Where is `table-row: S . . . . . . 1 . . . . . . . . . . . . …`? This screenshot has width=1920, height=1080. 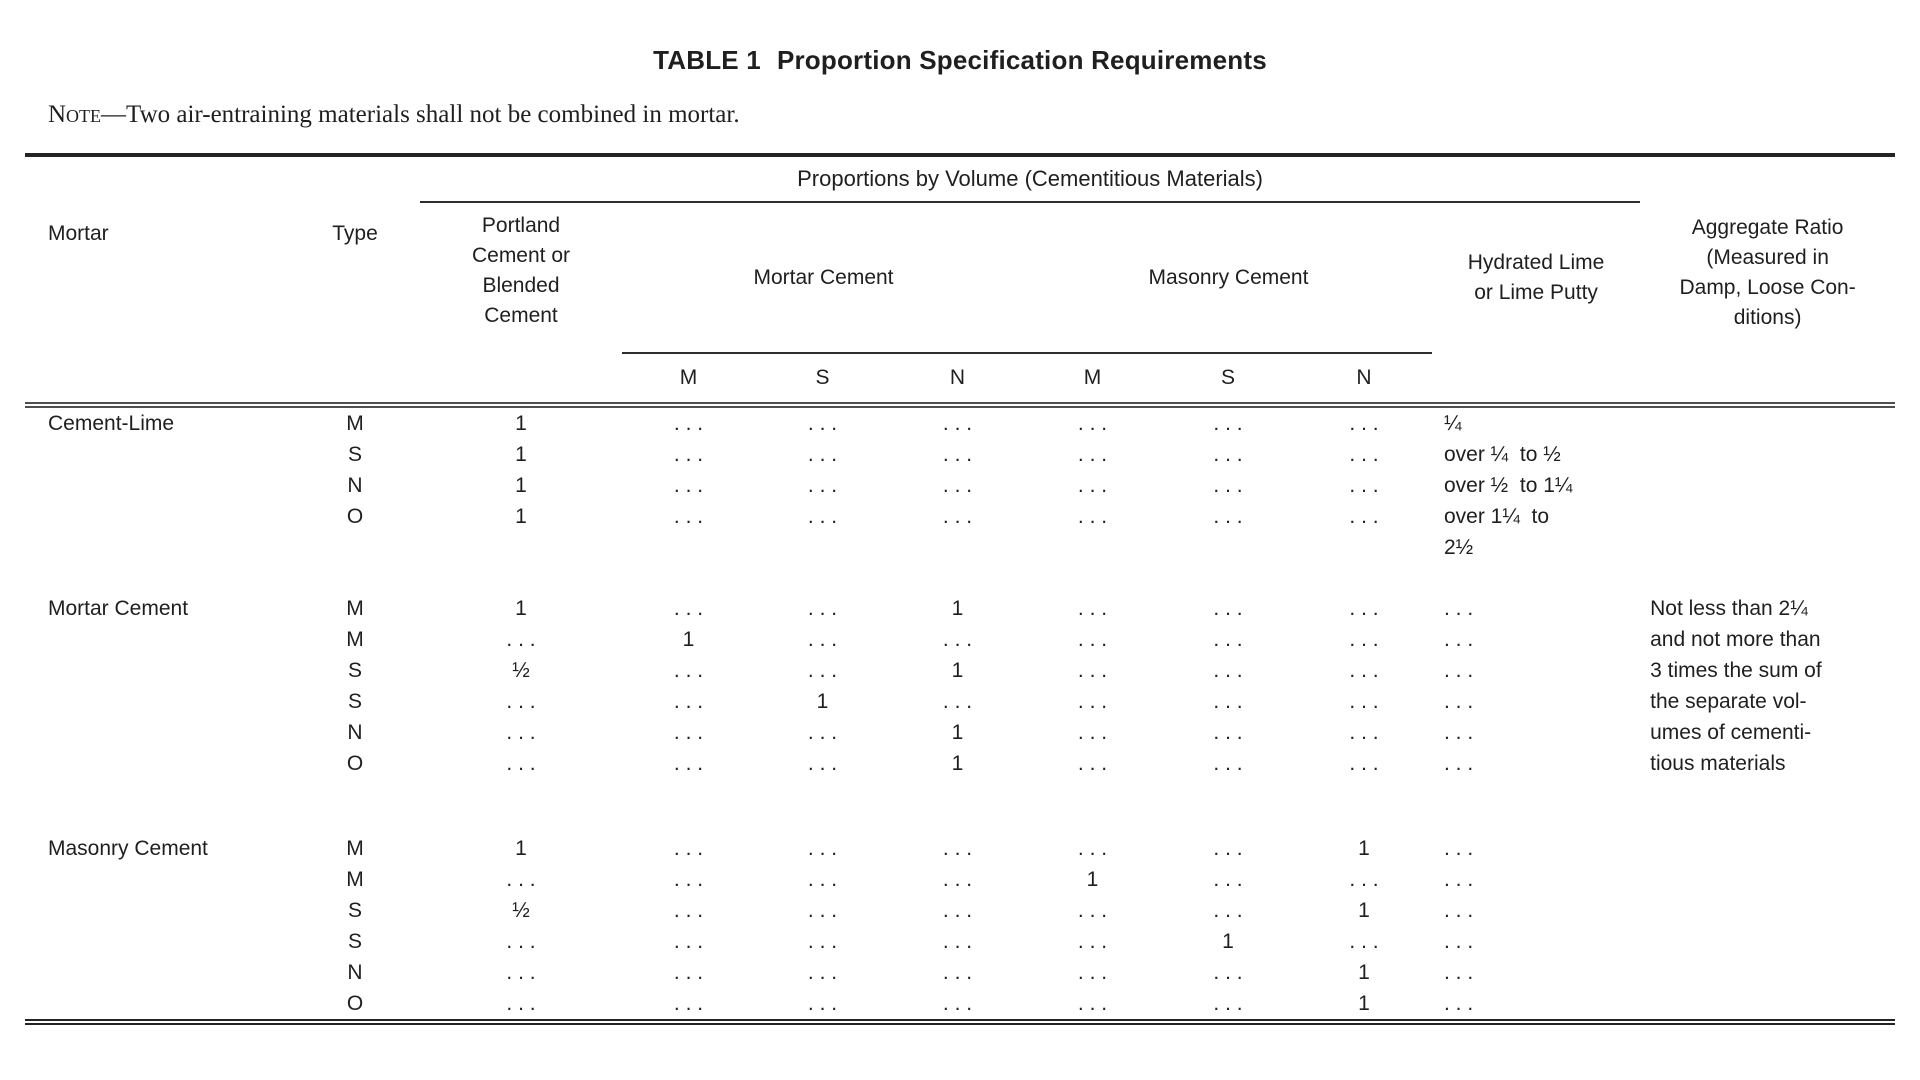
table-row: S . . . . . . 1 . . . . . . . . . . . . … is located at coordinates (960, 701).